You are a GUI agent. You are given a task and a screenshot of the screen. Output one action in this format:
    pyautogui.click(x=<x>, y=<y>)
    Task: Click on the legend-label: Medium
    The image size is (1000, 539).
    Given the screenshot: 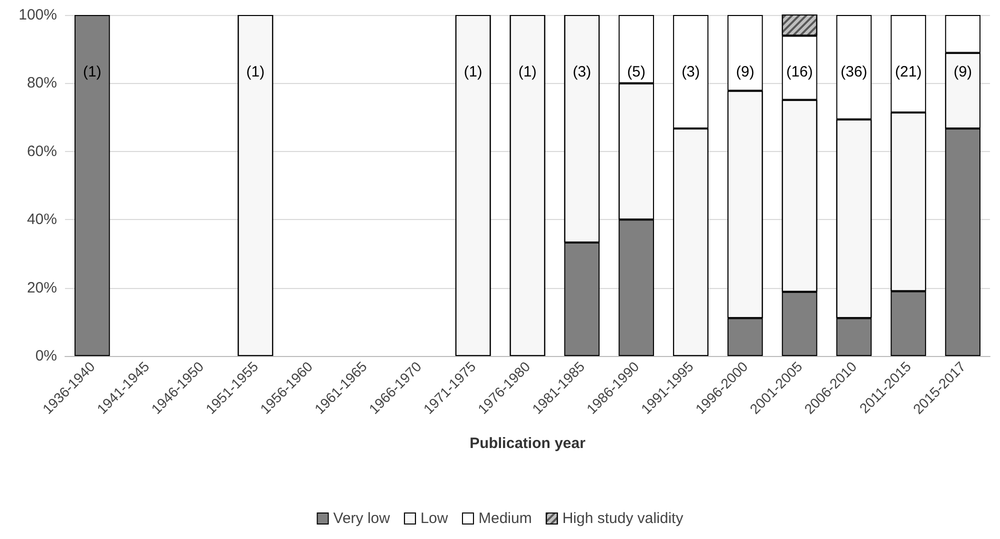 What is the action you would take?
    pyautogui.click(x=505, y=518)
    